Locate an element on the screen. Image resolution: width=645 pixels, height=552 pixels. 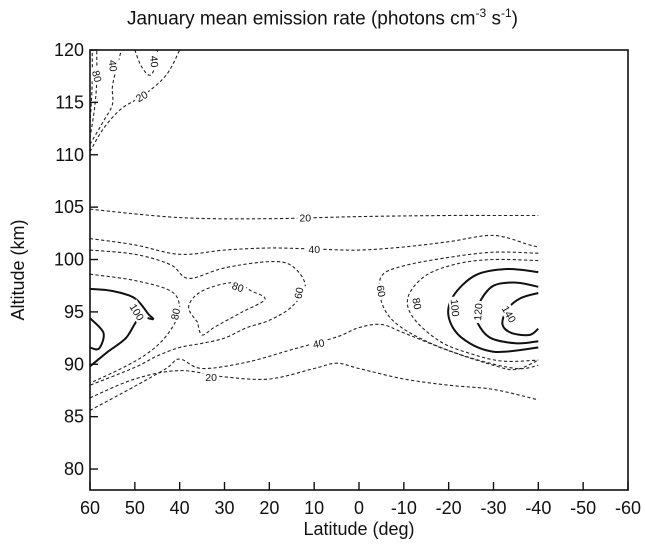
y-tick-label: 105 is located at coordinates (69, 207).